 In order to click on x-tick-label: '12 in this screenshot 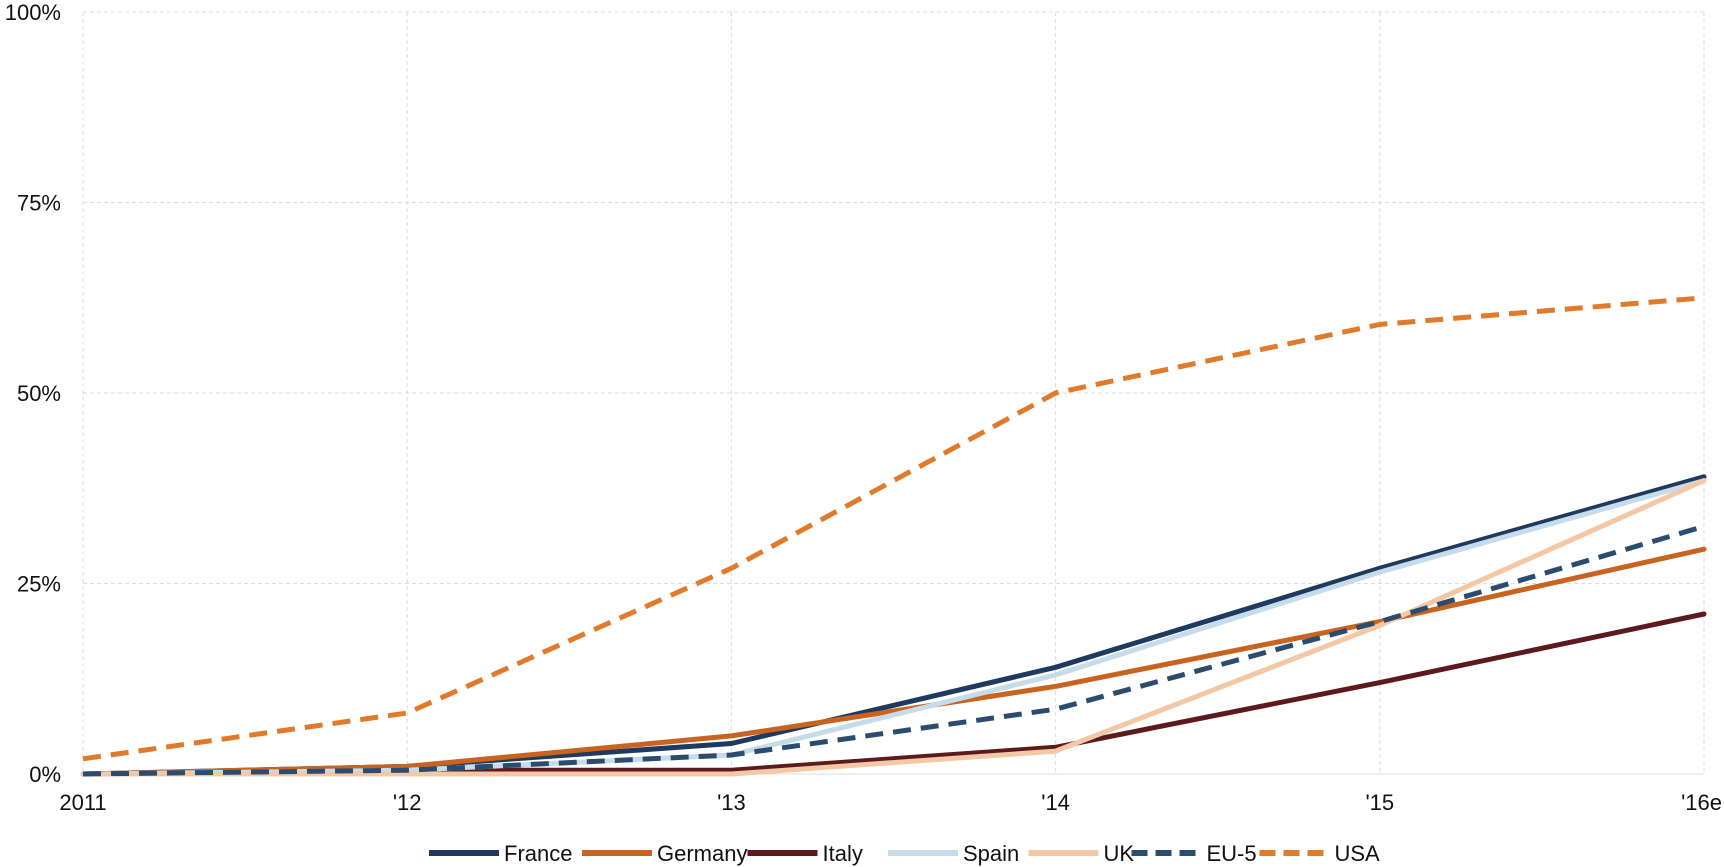, I will do `click(407, 802)`.